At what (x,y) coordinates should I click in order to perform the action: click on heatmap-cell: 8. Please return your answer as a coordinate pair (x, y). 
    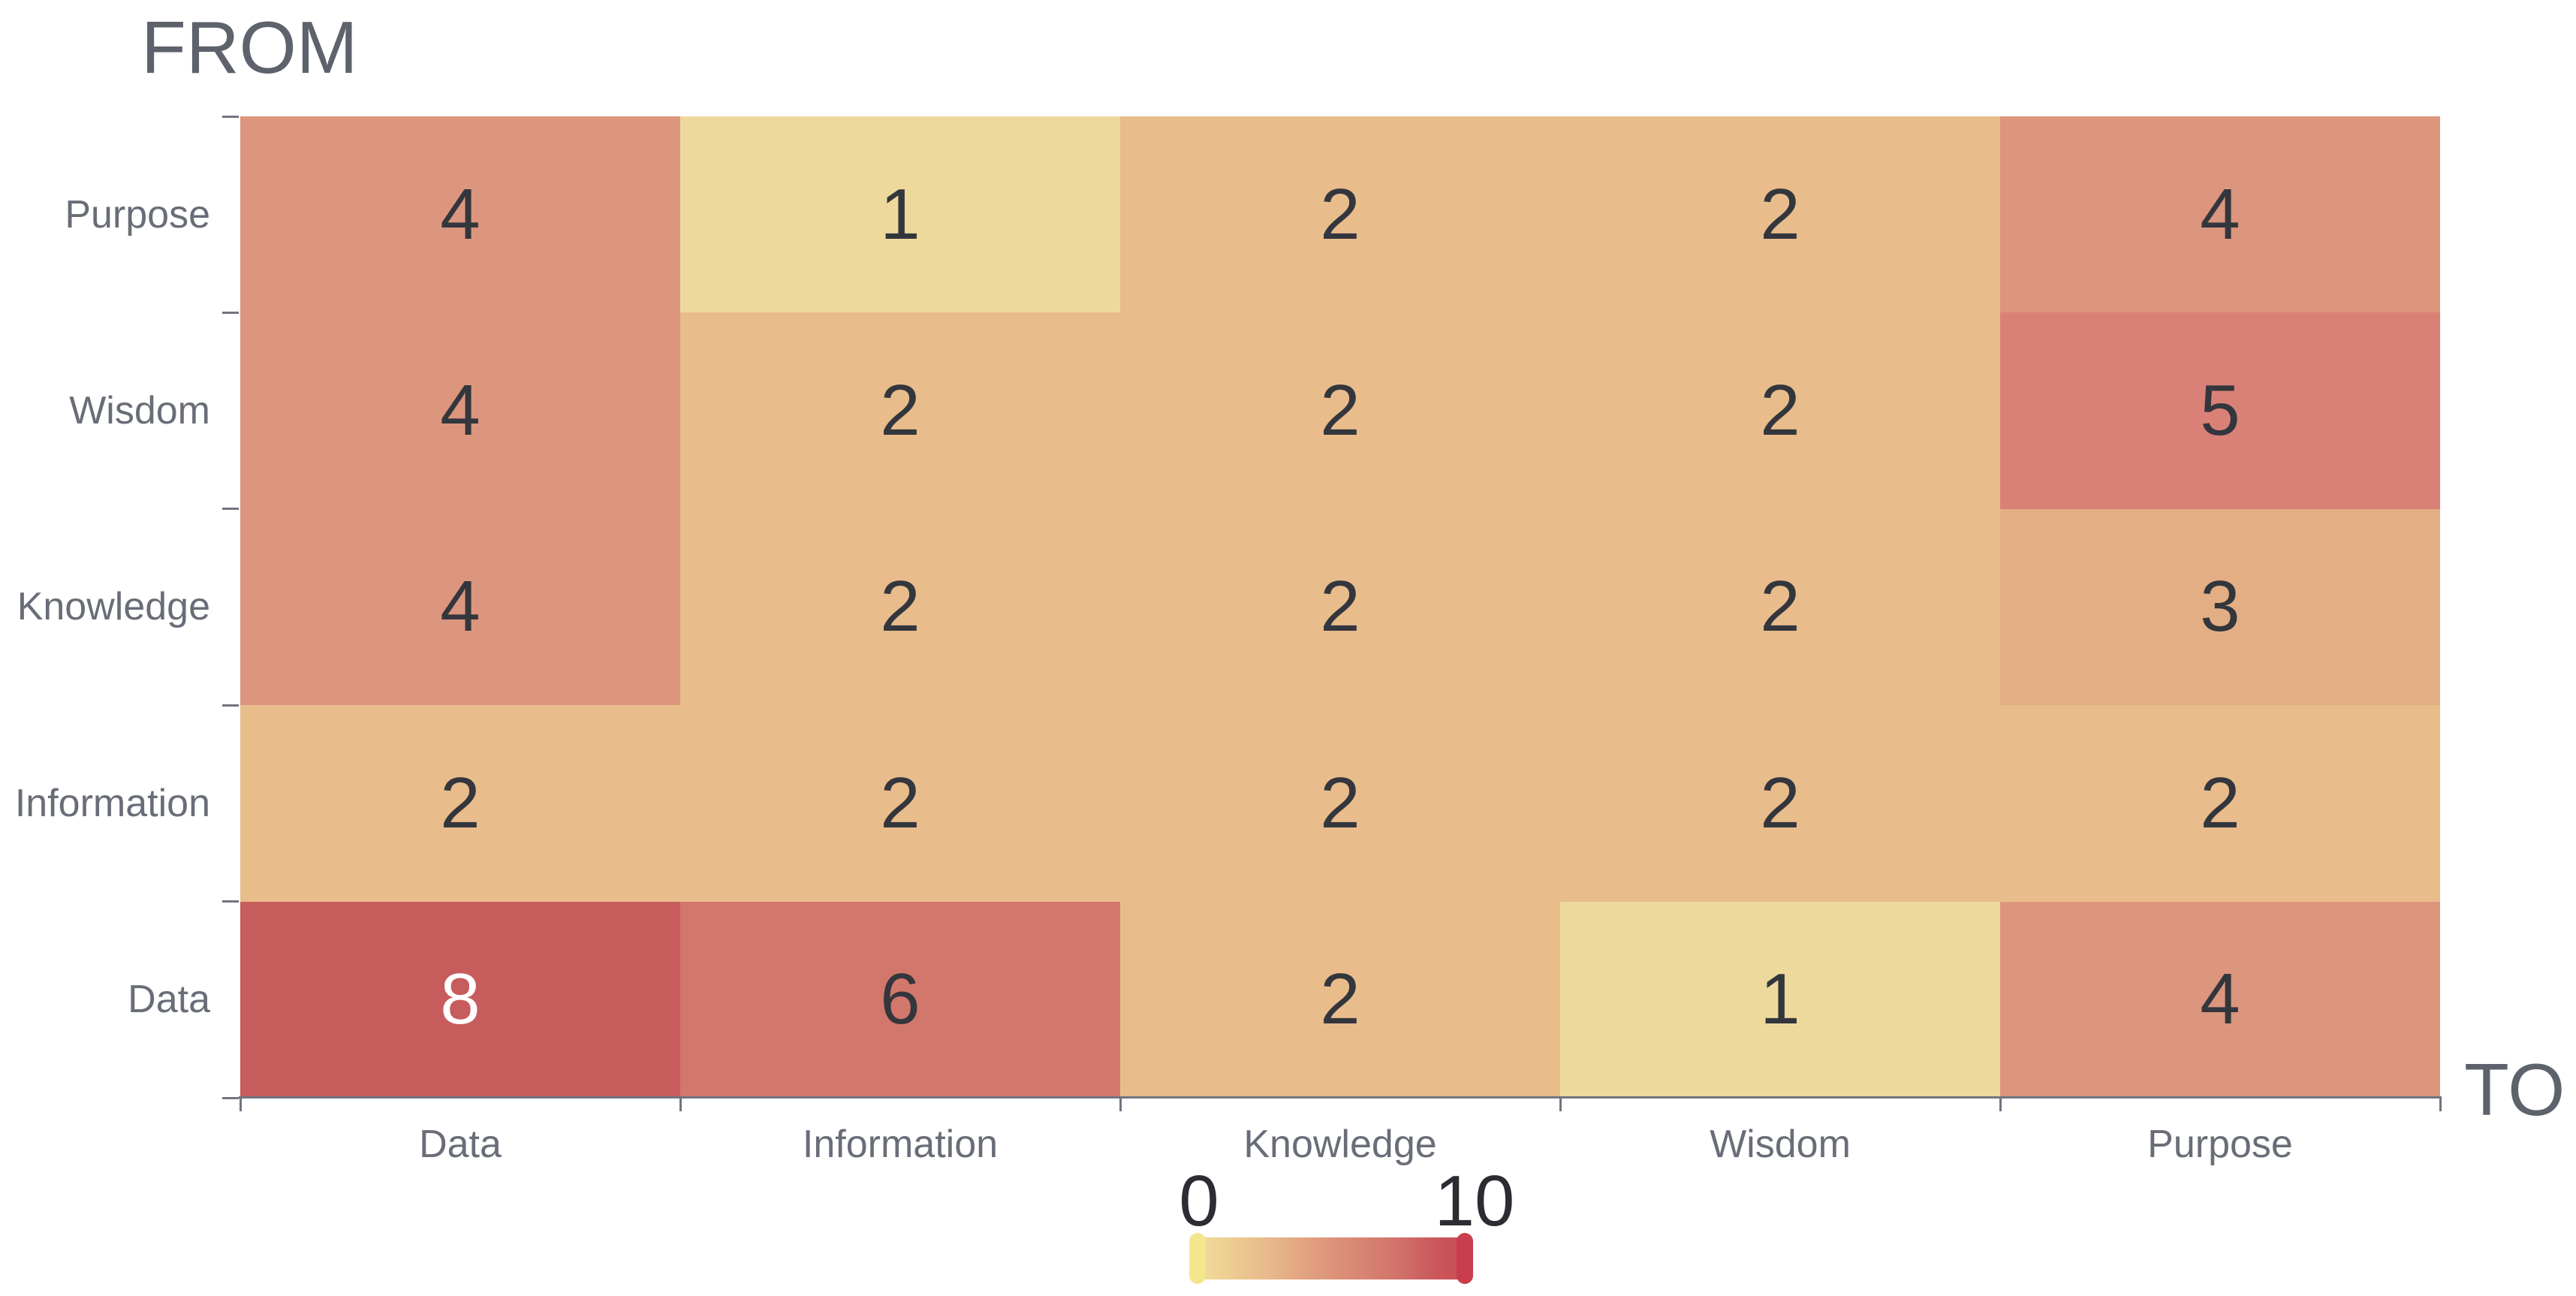
    Looking at the image, I should click on (460, 999).